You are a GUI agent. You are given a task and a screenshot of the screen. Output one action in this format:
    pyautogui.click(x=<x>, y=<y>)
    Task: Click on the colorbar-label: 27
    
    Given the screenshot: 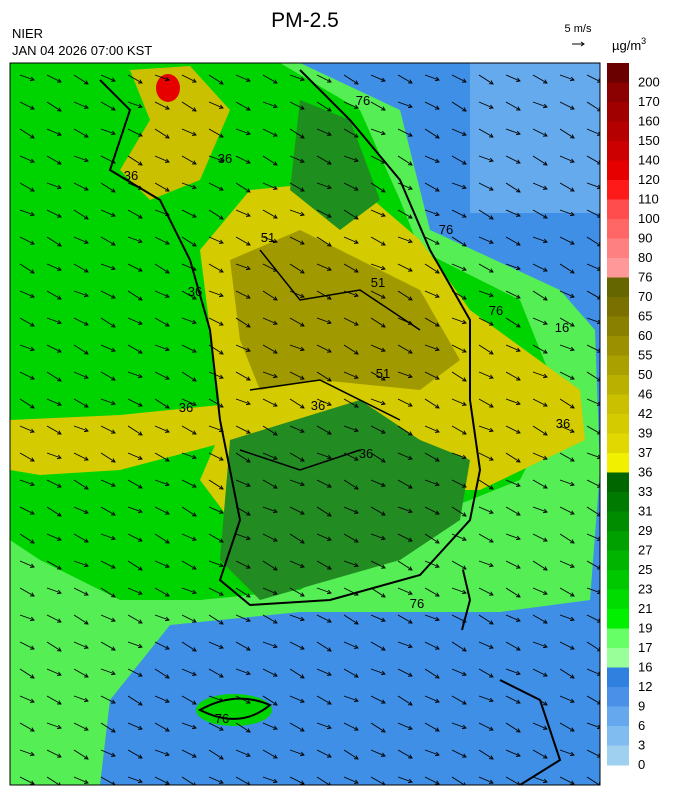 What is the action you would take?
    pyautogui.click(x=645, y=550)
    